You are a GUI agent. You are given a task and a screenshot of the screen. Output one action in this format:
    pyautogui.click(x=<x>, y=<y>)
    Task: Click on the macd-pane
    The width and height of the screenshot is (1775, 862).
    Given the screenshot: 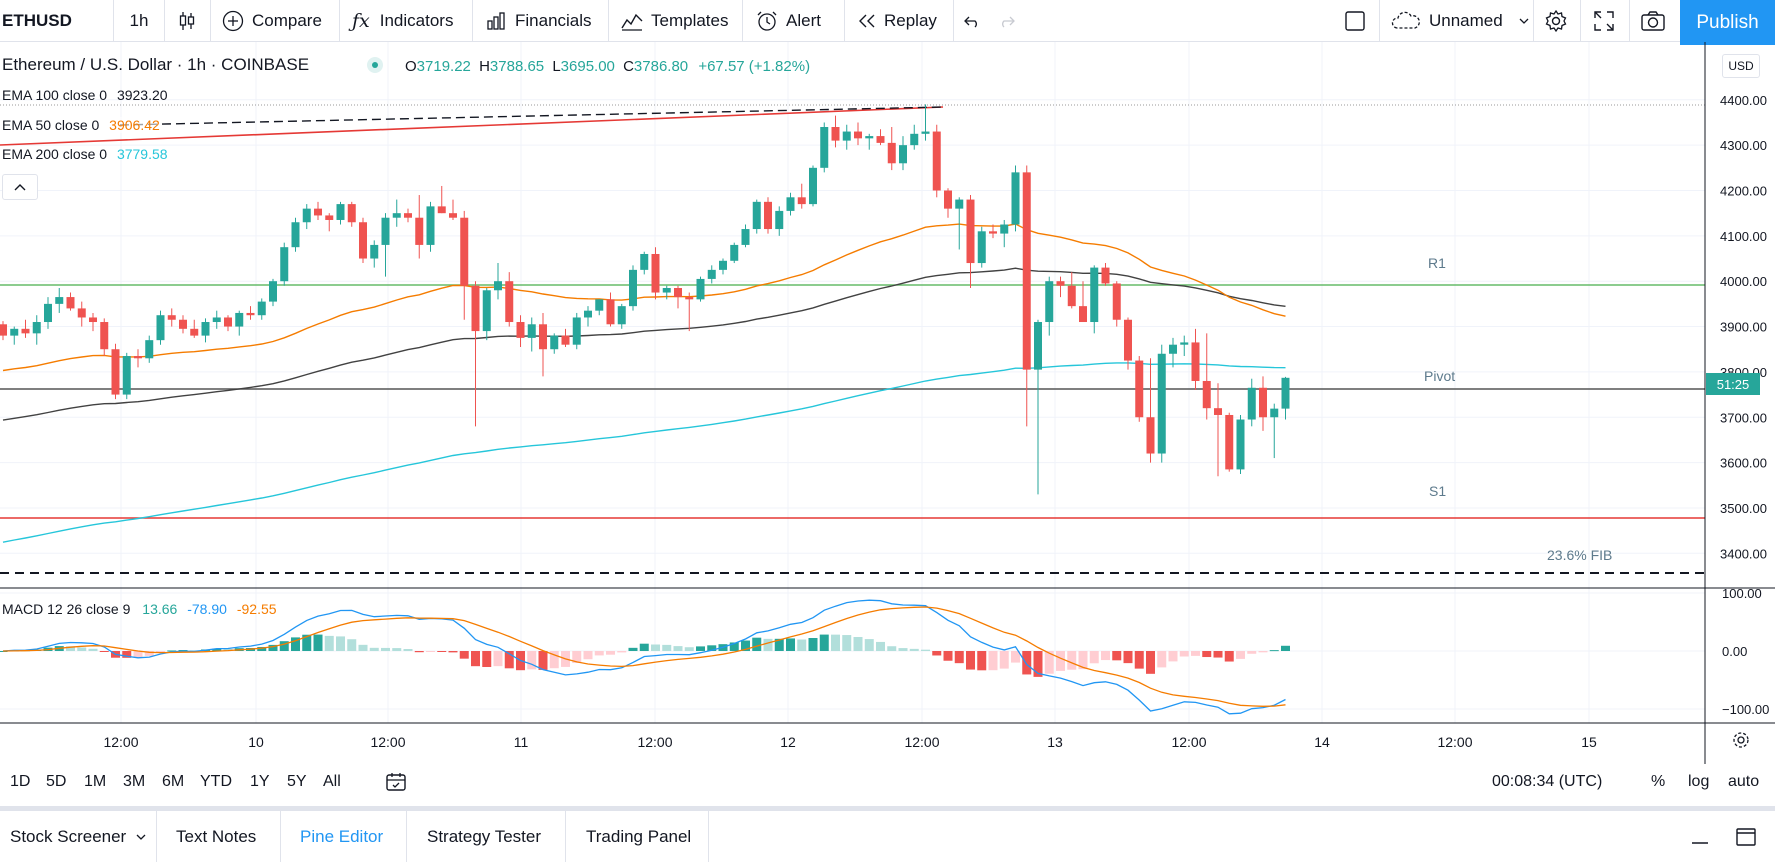 What is the action you would take?
    pyautogui.click(x=645, y=657)
    